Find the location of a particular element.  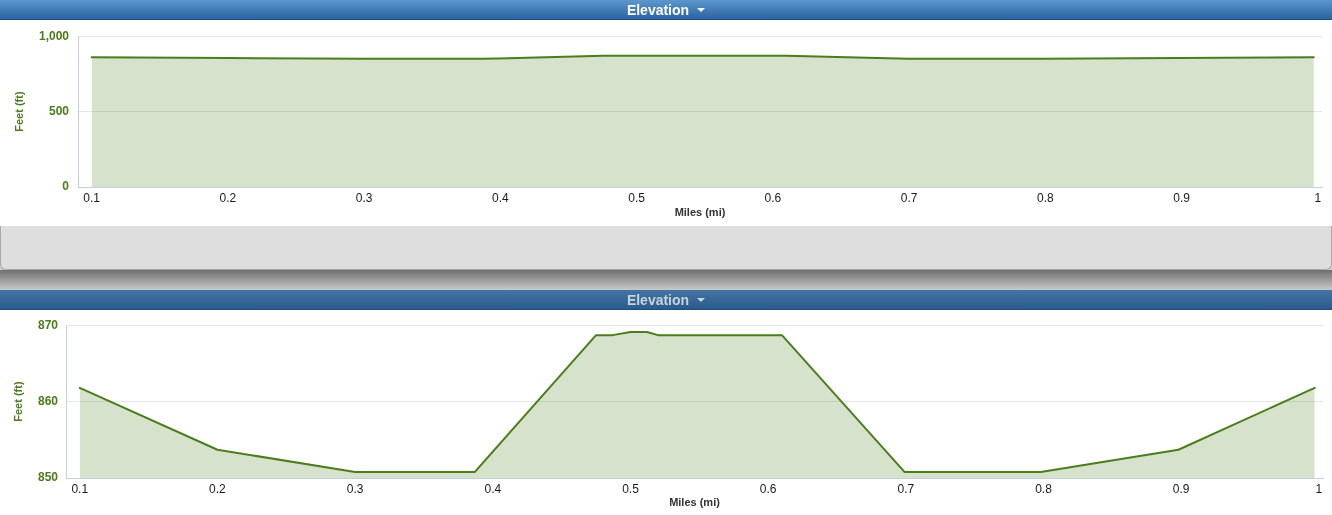

y-tick-label: 0 is located at coordinates (66, 186).